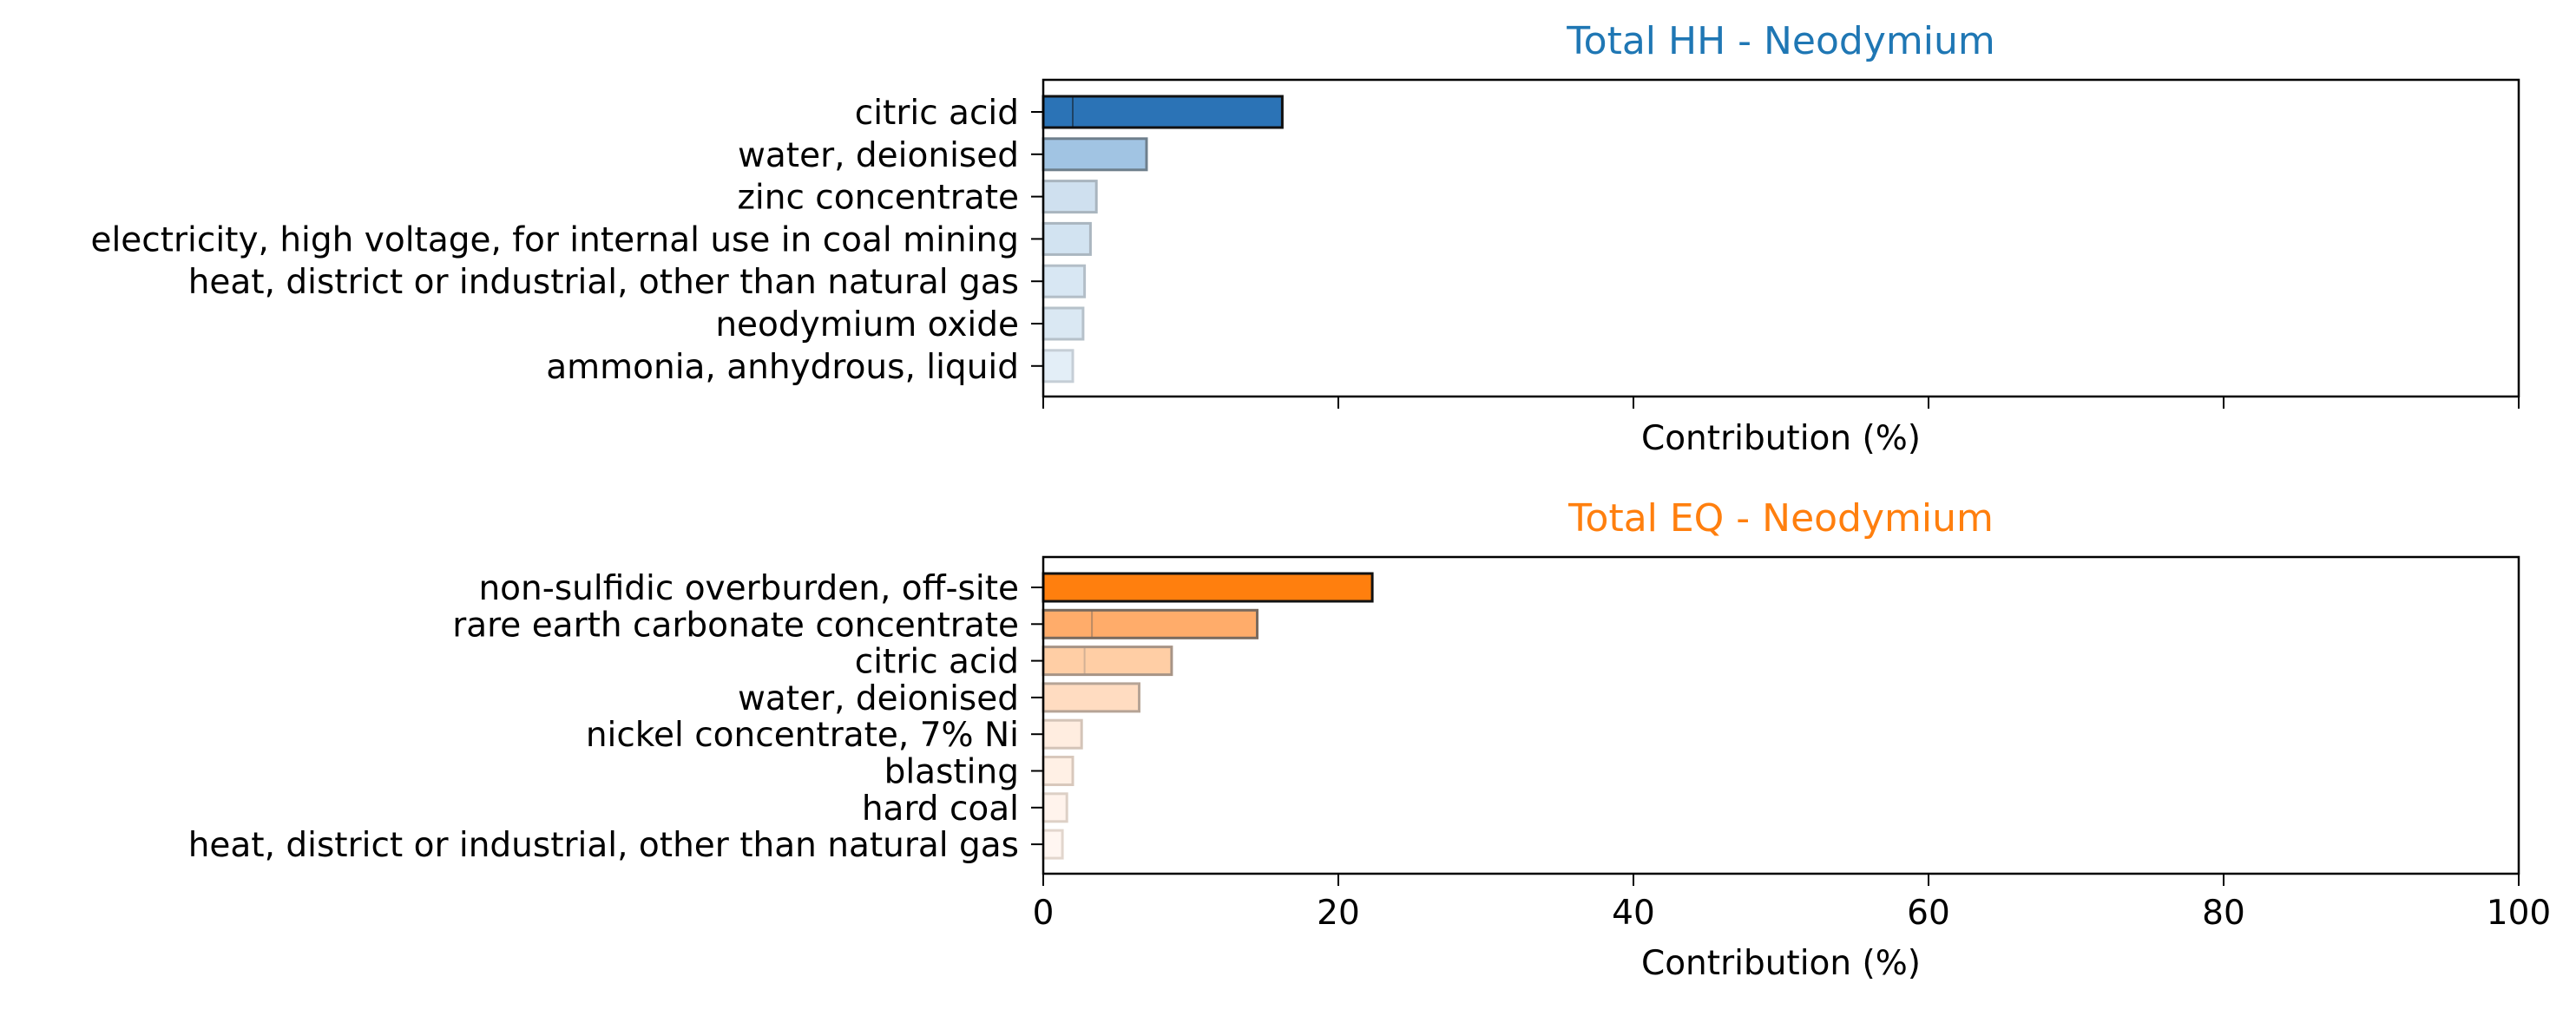  Describe the element at coordinates (940, 809) in the screenshot. I see `category-label: hard coal` at that location.